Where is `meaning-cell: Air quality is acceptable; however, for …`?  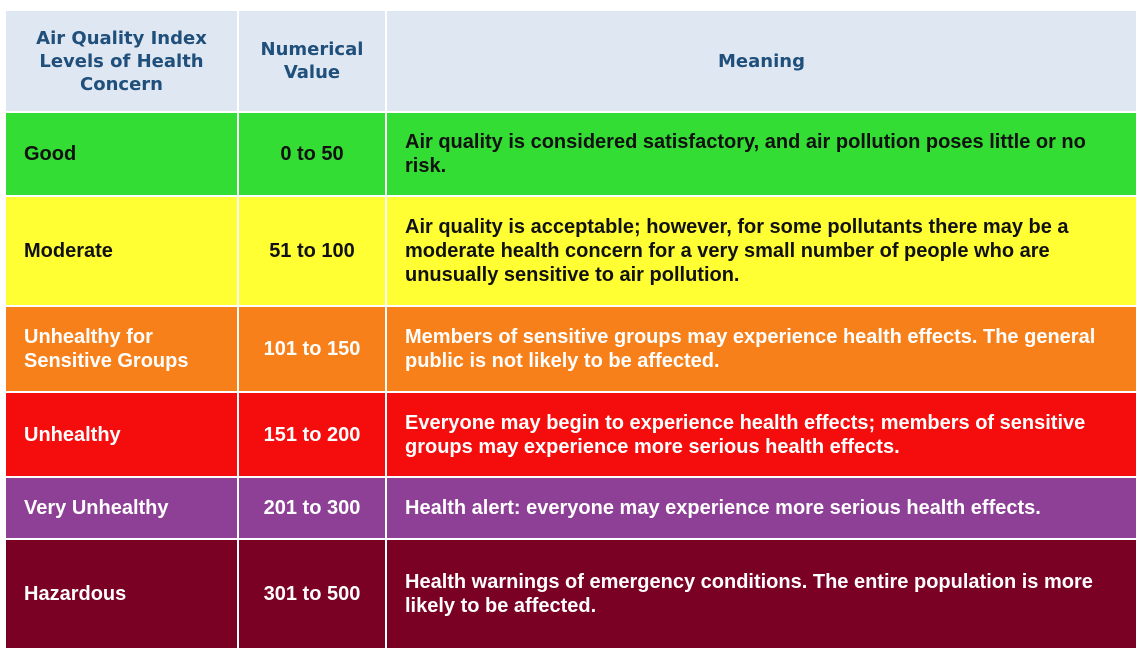 meaning-cell: Air quality is acceptable; however, for … is located at coordinates (761, 251).